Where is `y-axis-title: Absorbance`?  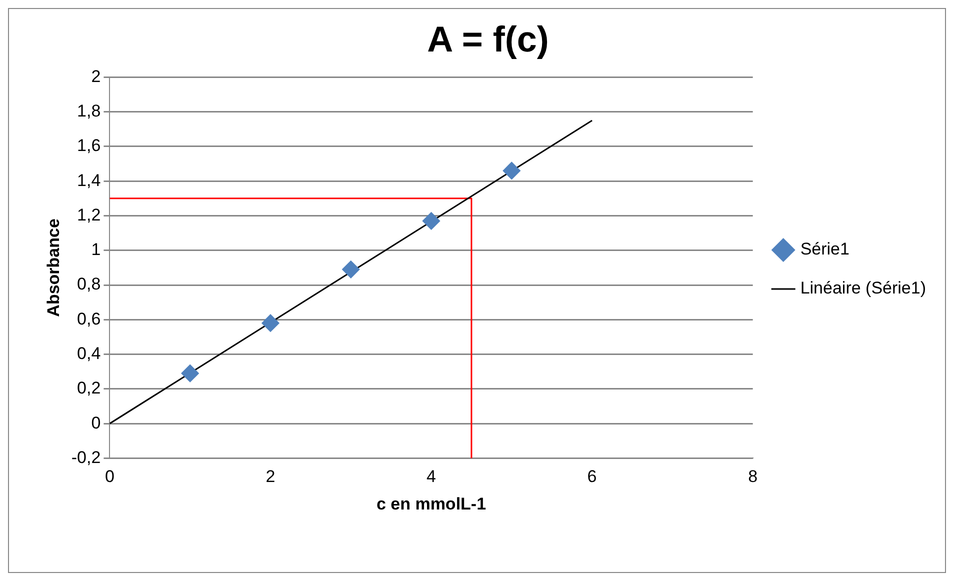 y-axis-title: Absorbance is located at coordinates (53, 267).